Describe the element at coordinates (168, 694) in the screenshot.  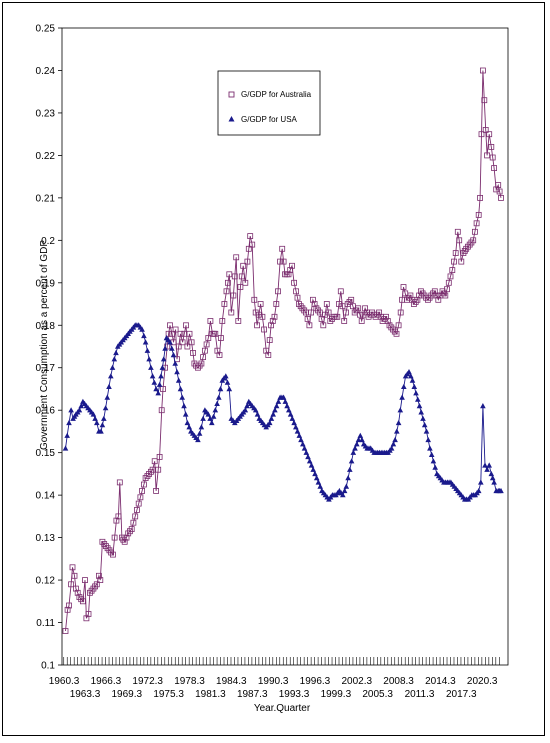
I see `x-tick-label: 1975.3` at that location.